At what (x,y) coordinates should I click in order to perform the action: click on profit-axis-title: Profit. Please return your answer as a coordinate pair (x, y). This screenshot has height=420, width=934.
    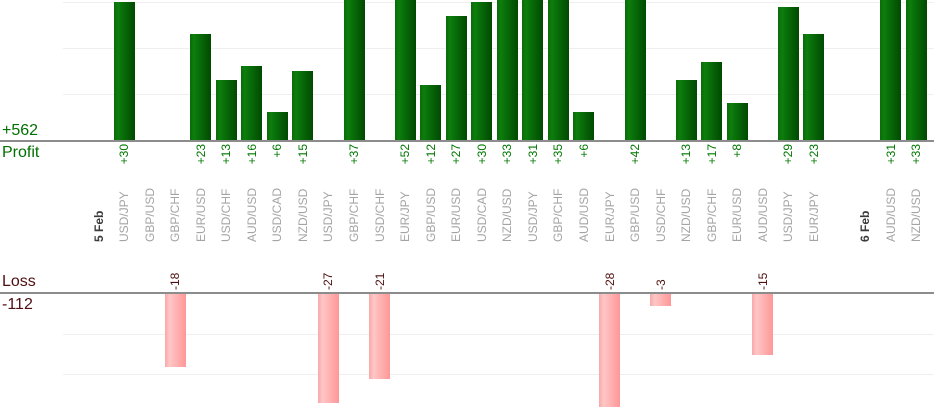
    Looking at the image, I should click on (21, 152).